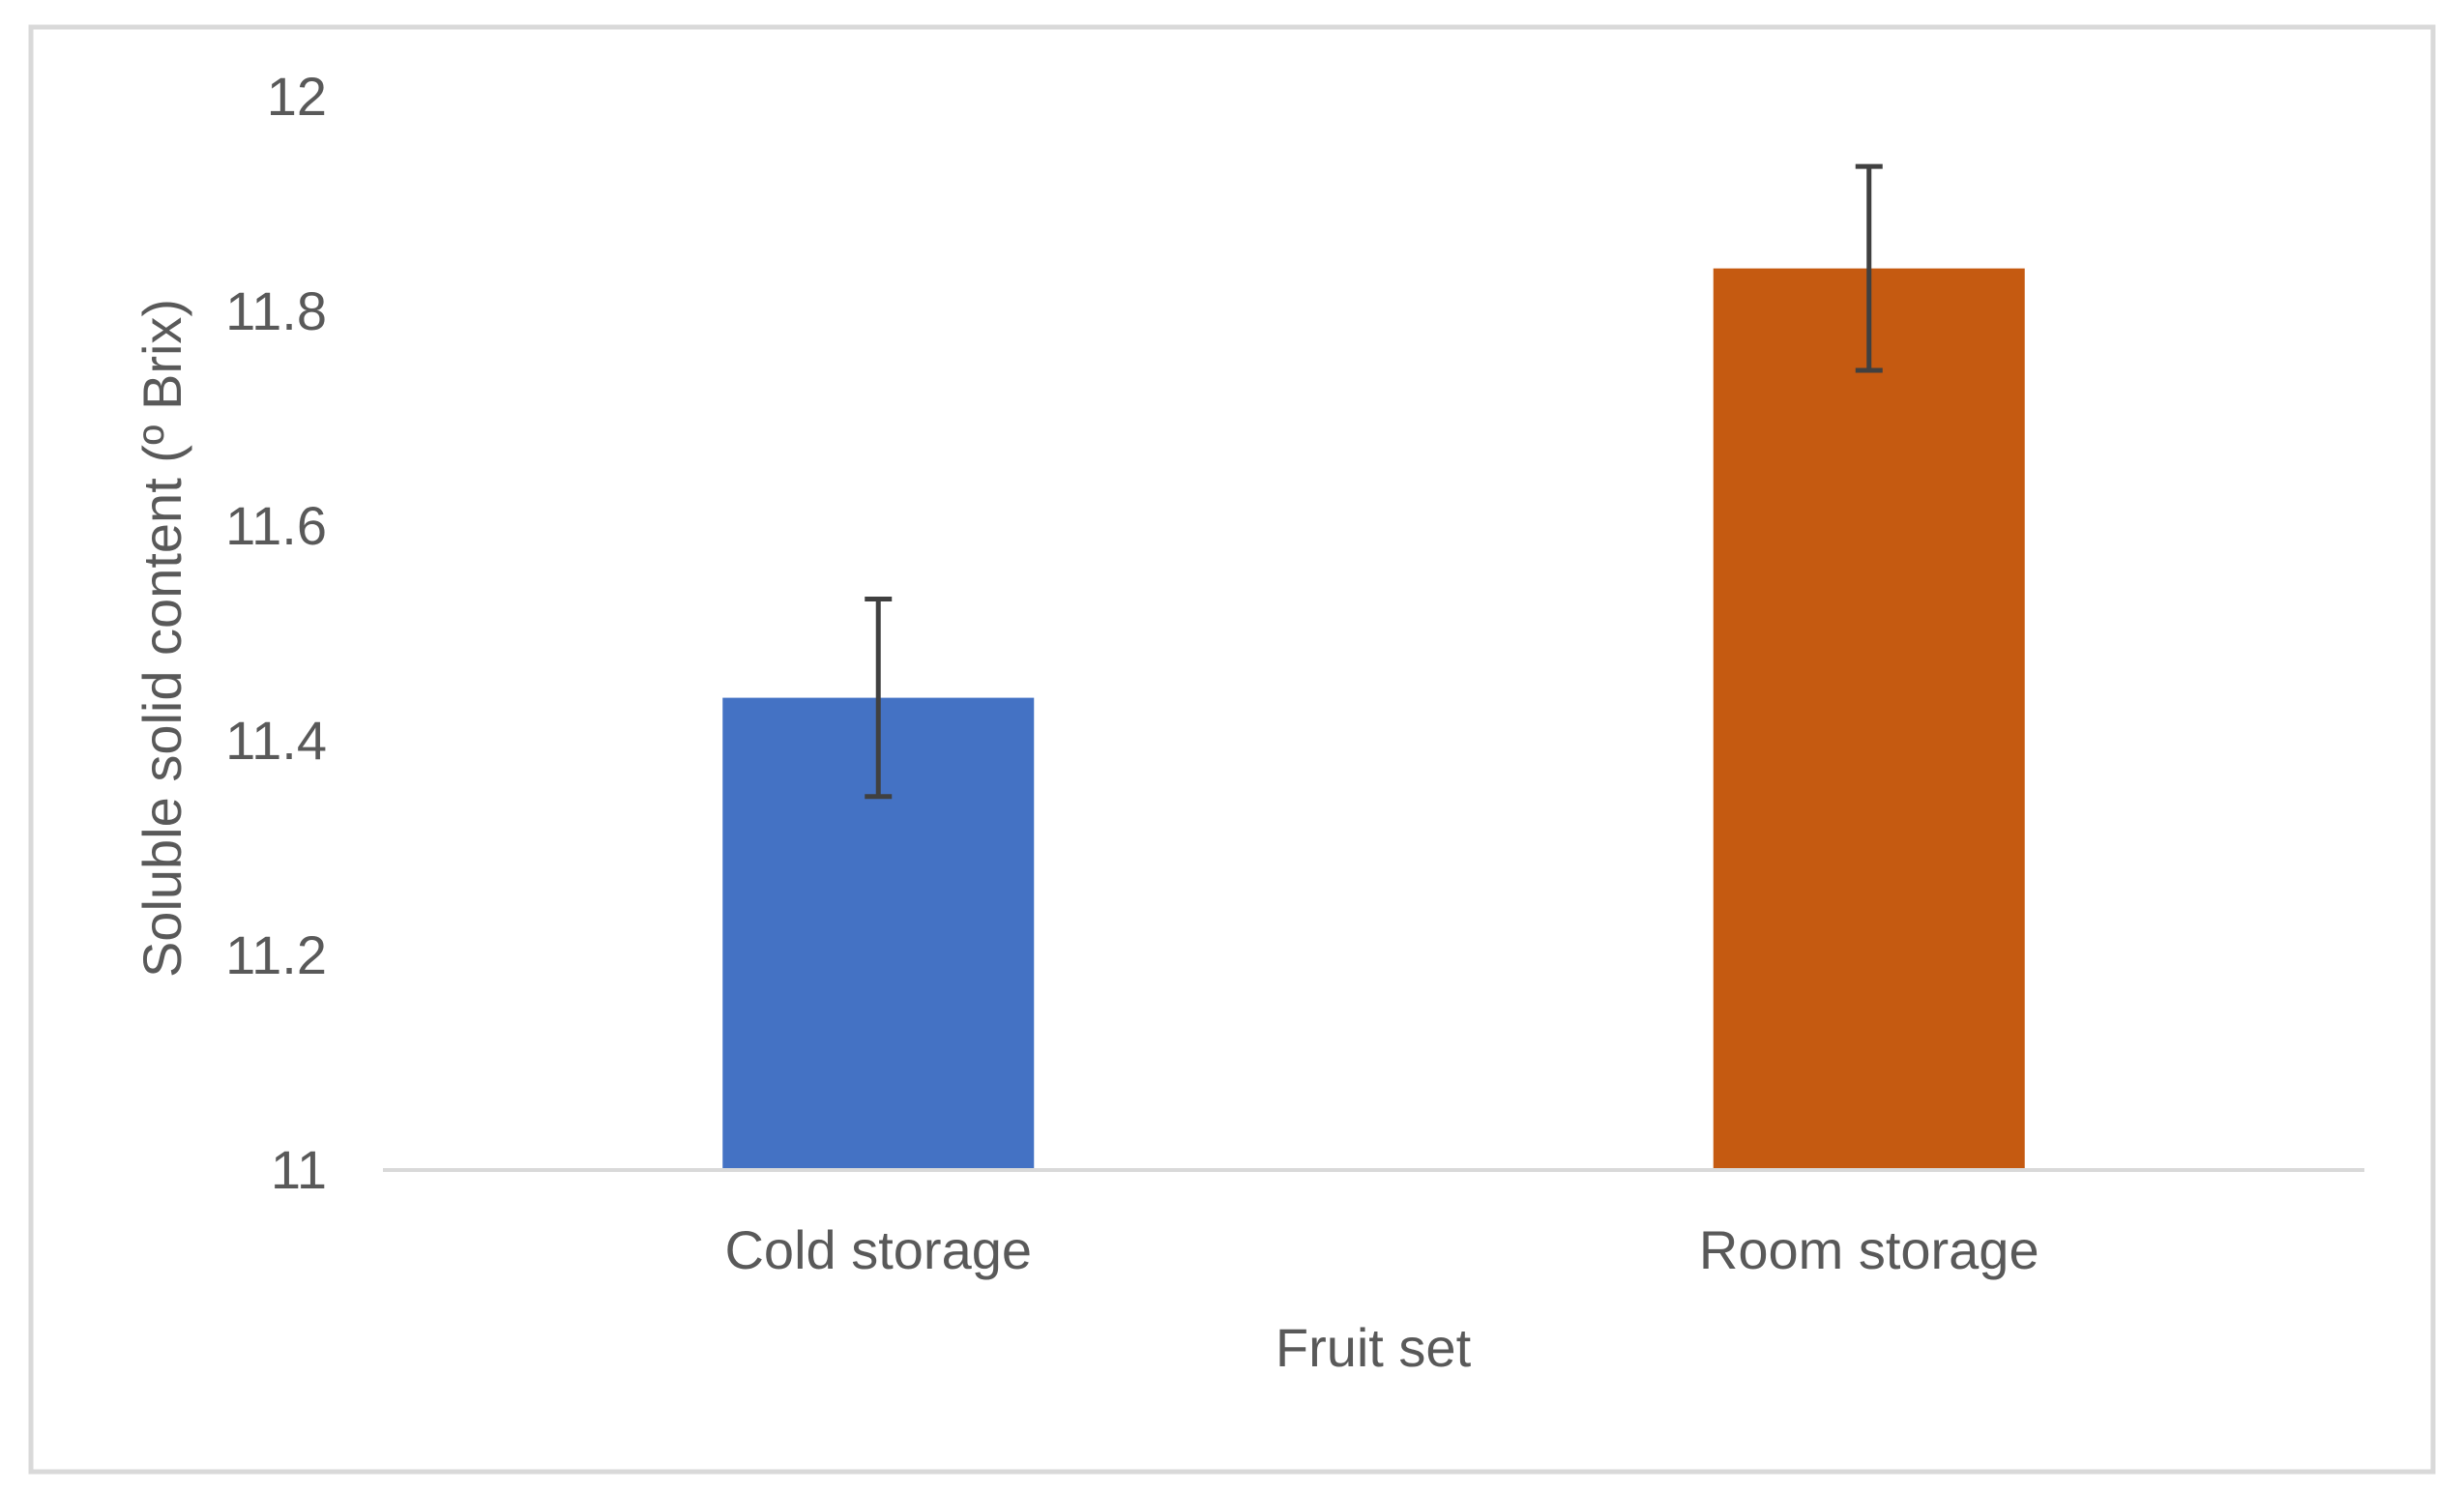  I want to click on y-tick-label: 11.8, so click(276, 310).